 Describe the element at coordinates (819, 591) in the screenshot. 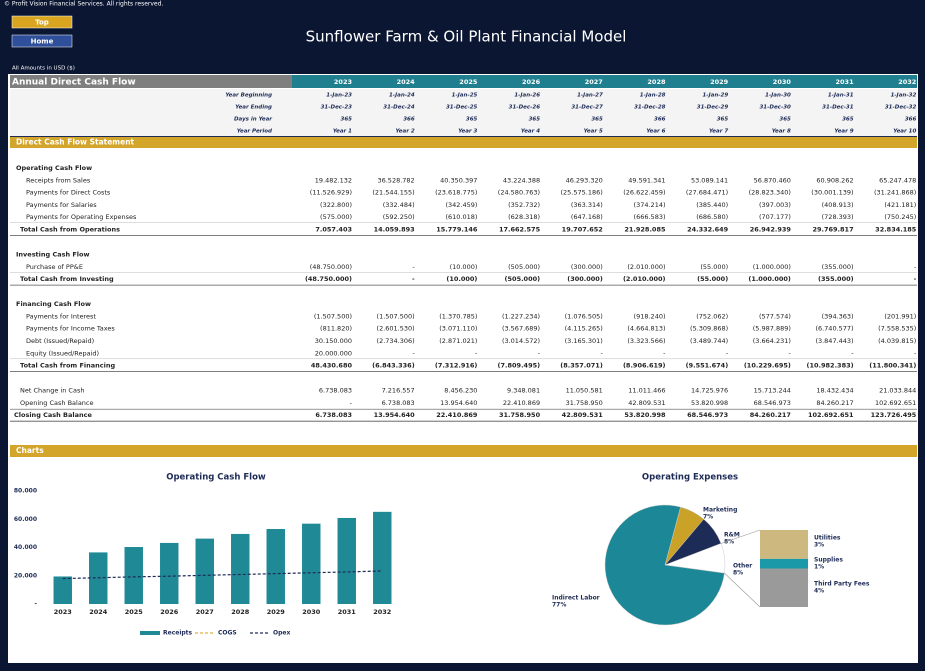

I see `breakdown-value: 4%` at that location.